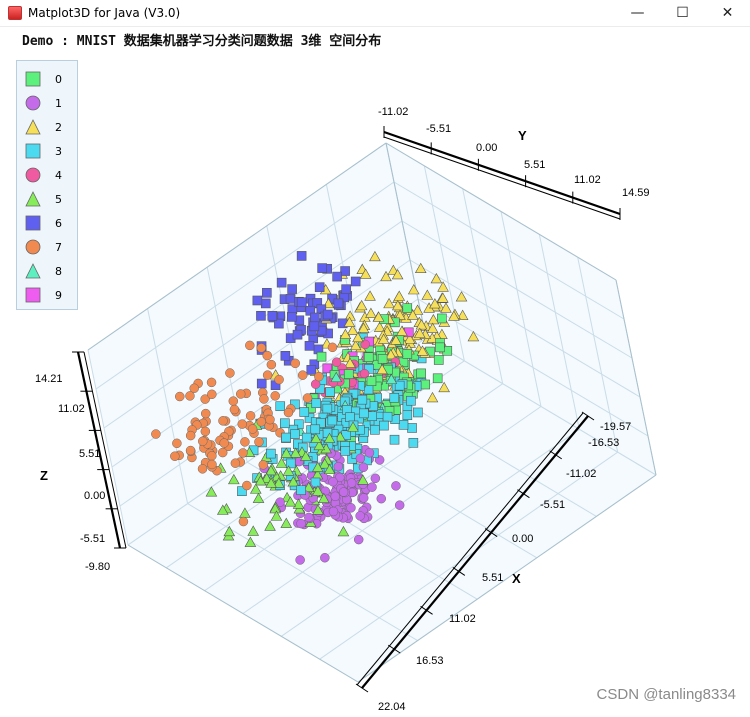  I want to click on z-tick-label: -5.51, so click(92, 539).